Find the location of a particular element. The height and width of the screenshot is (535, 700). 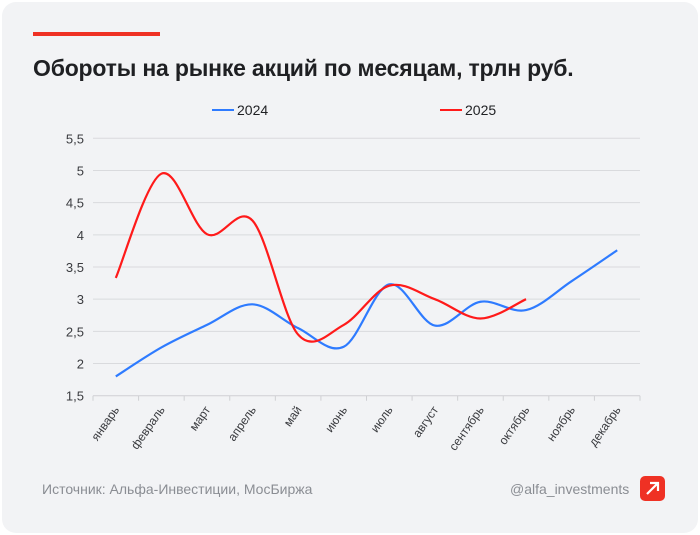

legend-item-2025: 2025 is located at coordinates (468, 110).